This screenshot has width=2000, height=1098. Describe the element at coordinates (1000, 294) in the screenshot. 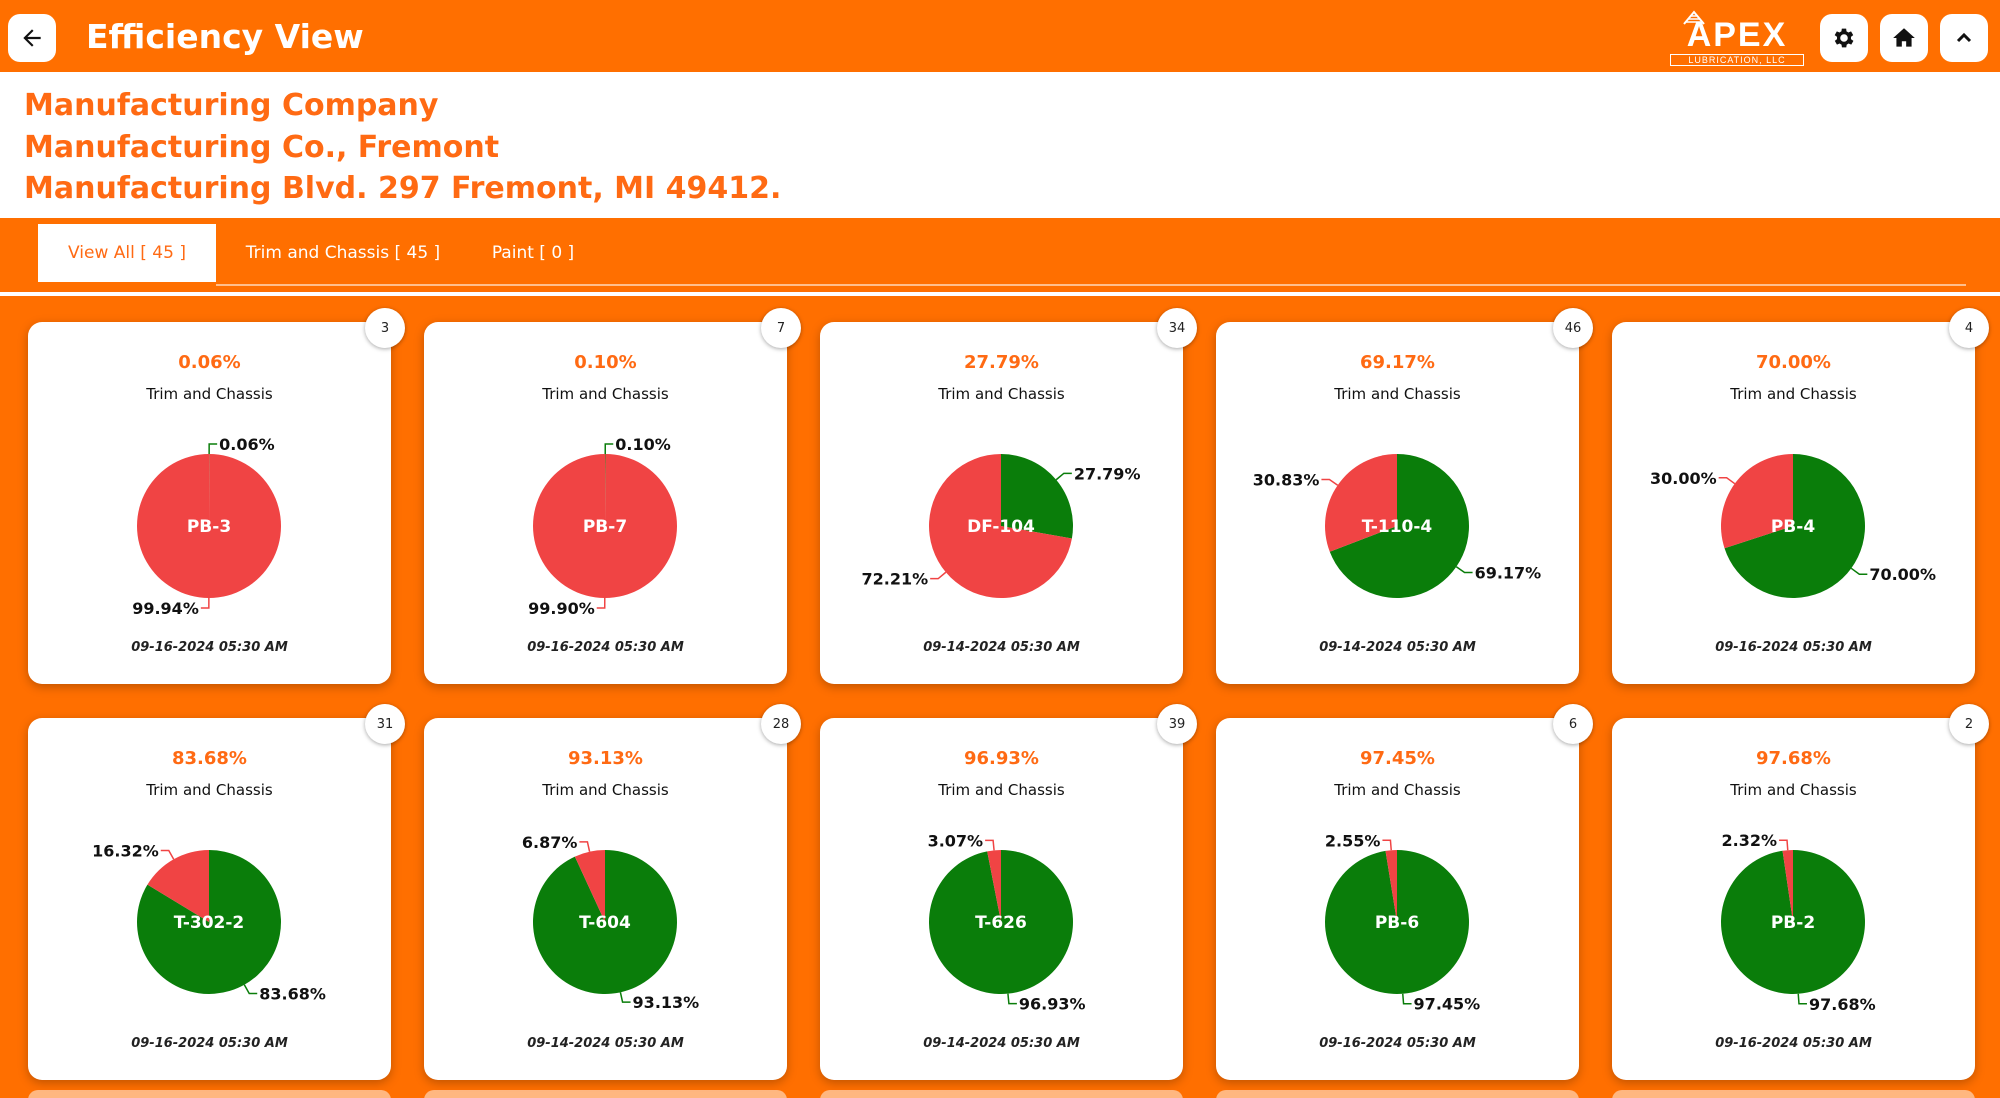

I see `divider` at that location.